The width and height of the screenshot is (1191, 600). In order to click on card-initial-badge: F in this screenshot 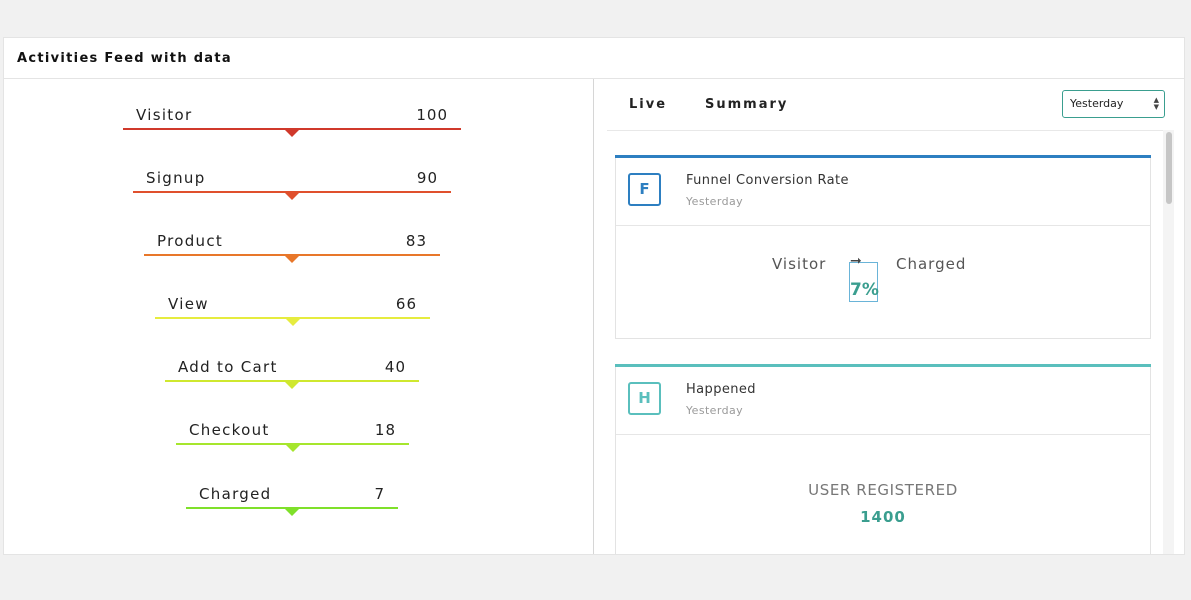, I will do `click(644, 189)`.